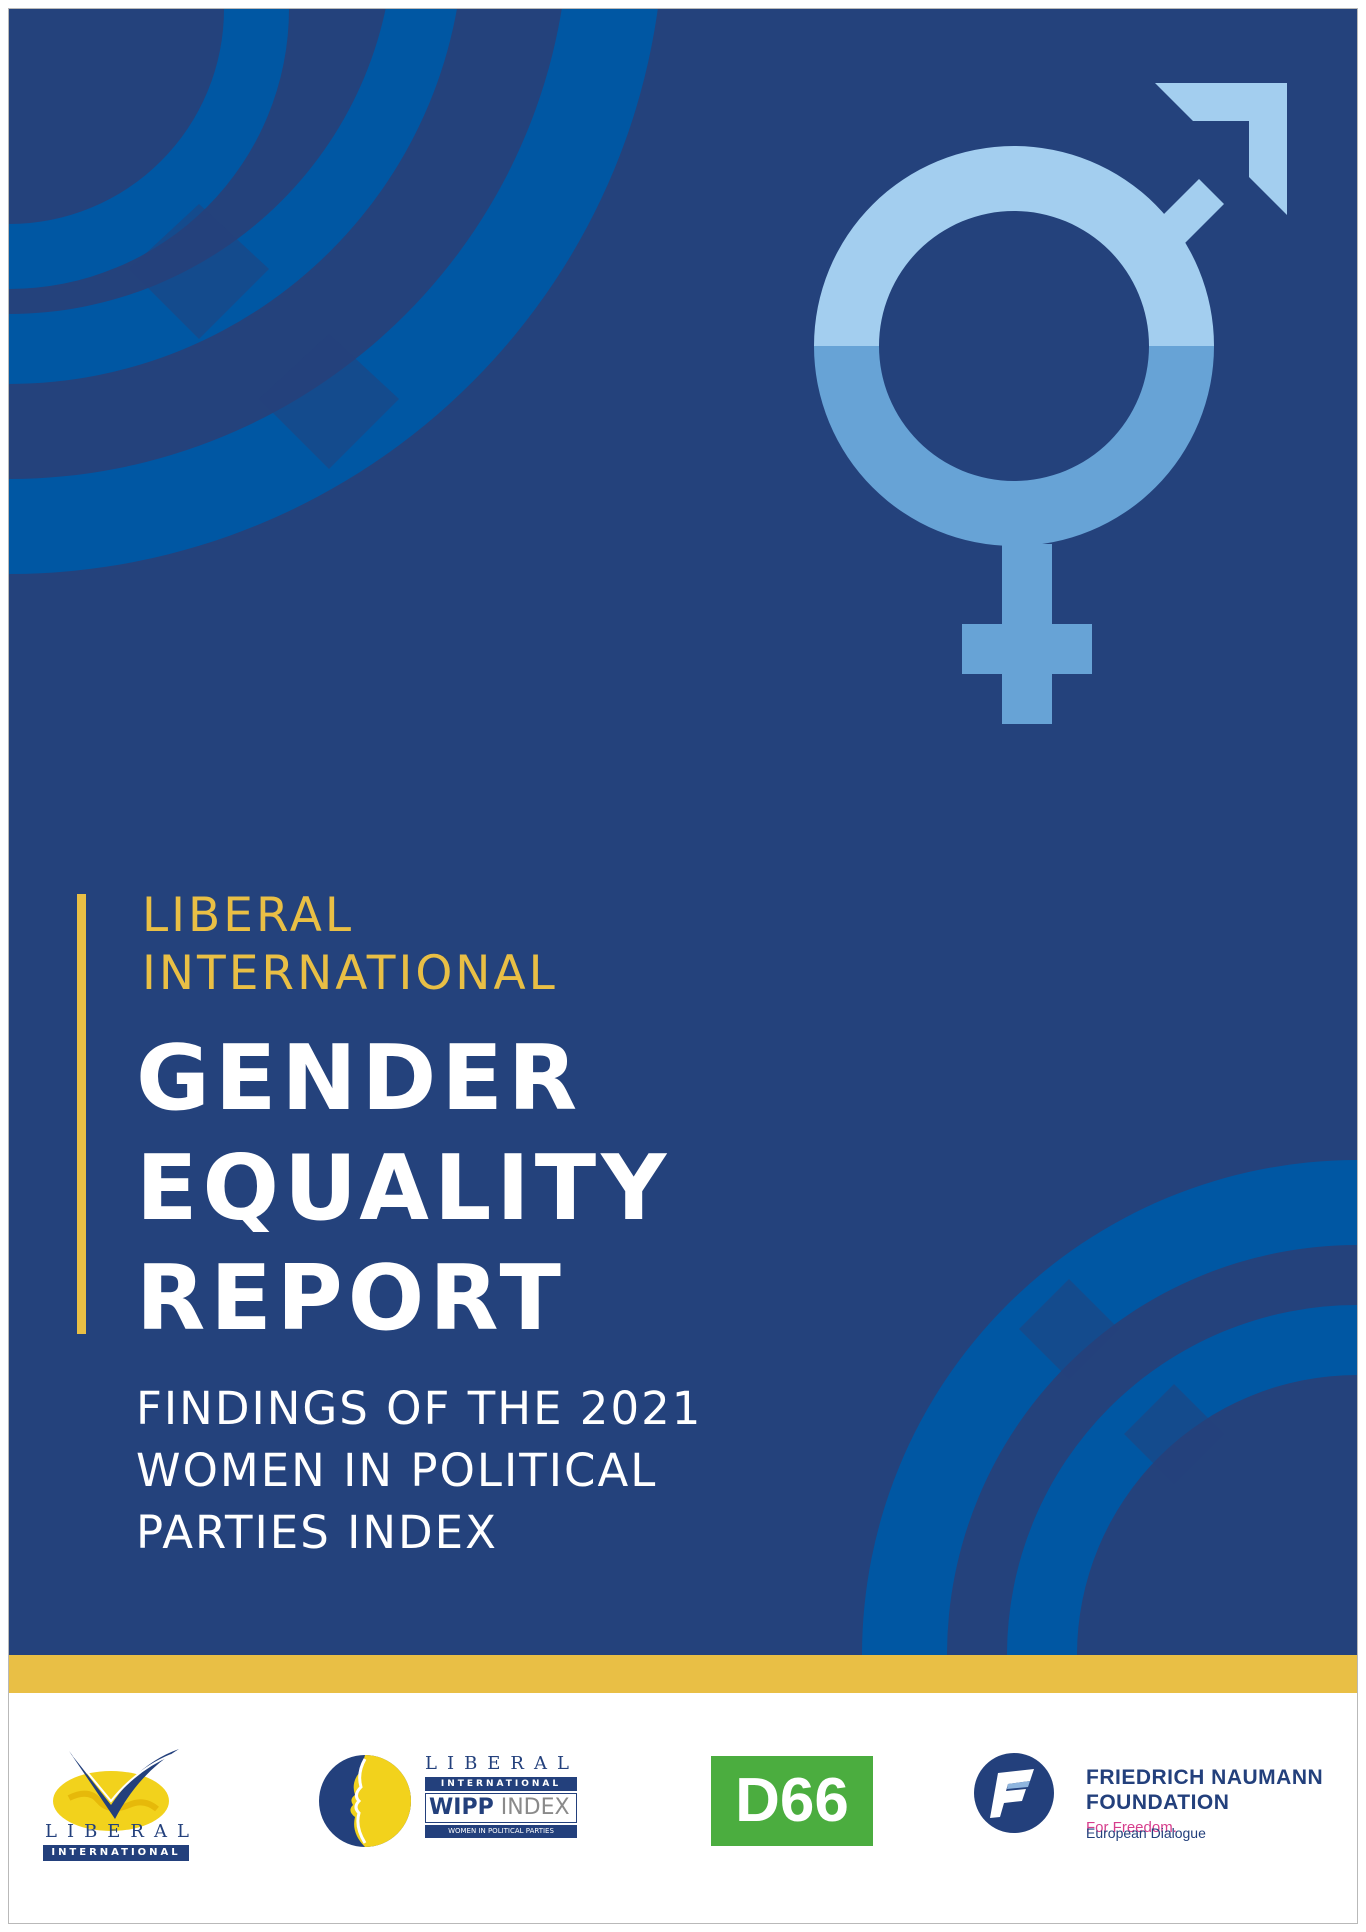 This screenshot has width=1366, height=1932. Describe the element at coordinates (351, 1298) in the screenshot. I see `report-title-line3: REPORT` at that location.